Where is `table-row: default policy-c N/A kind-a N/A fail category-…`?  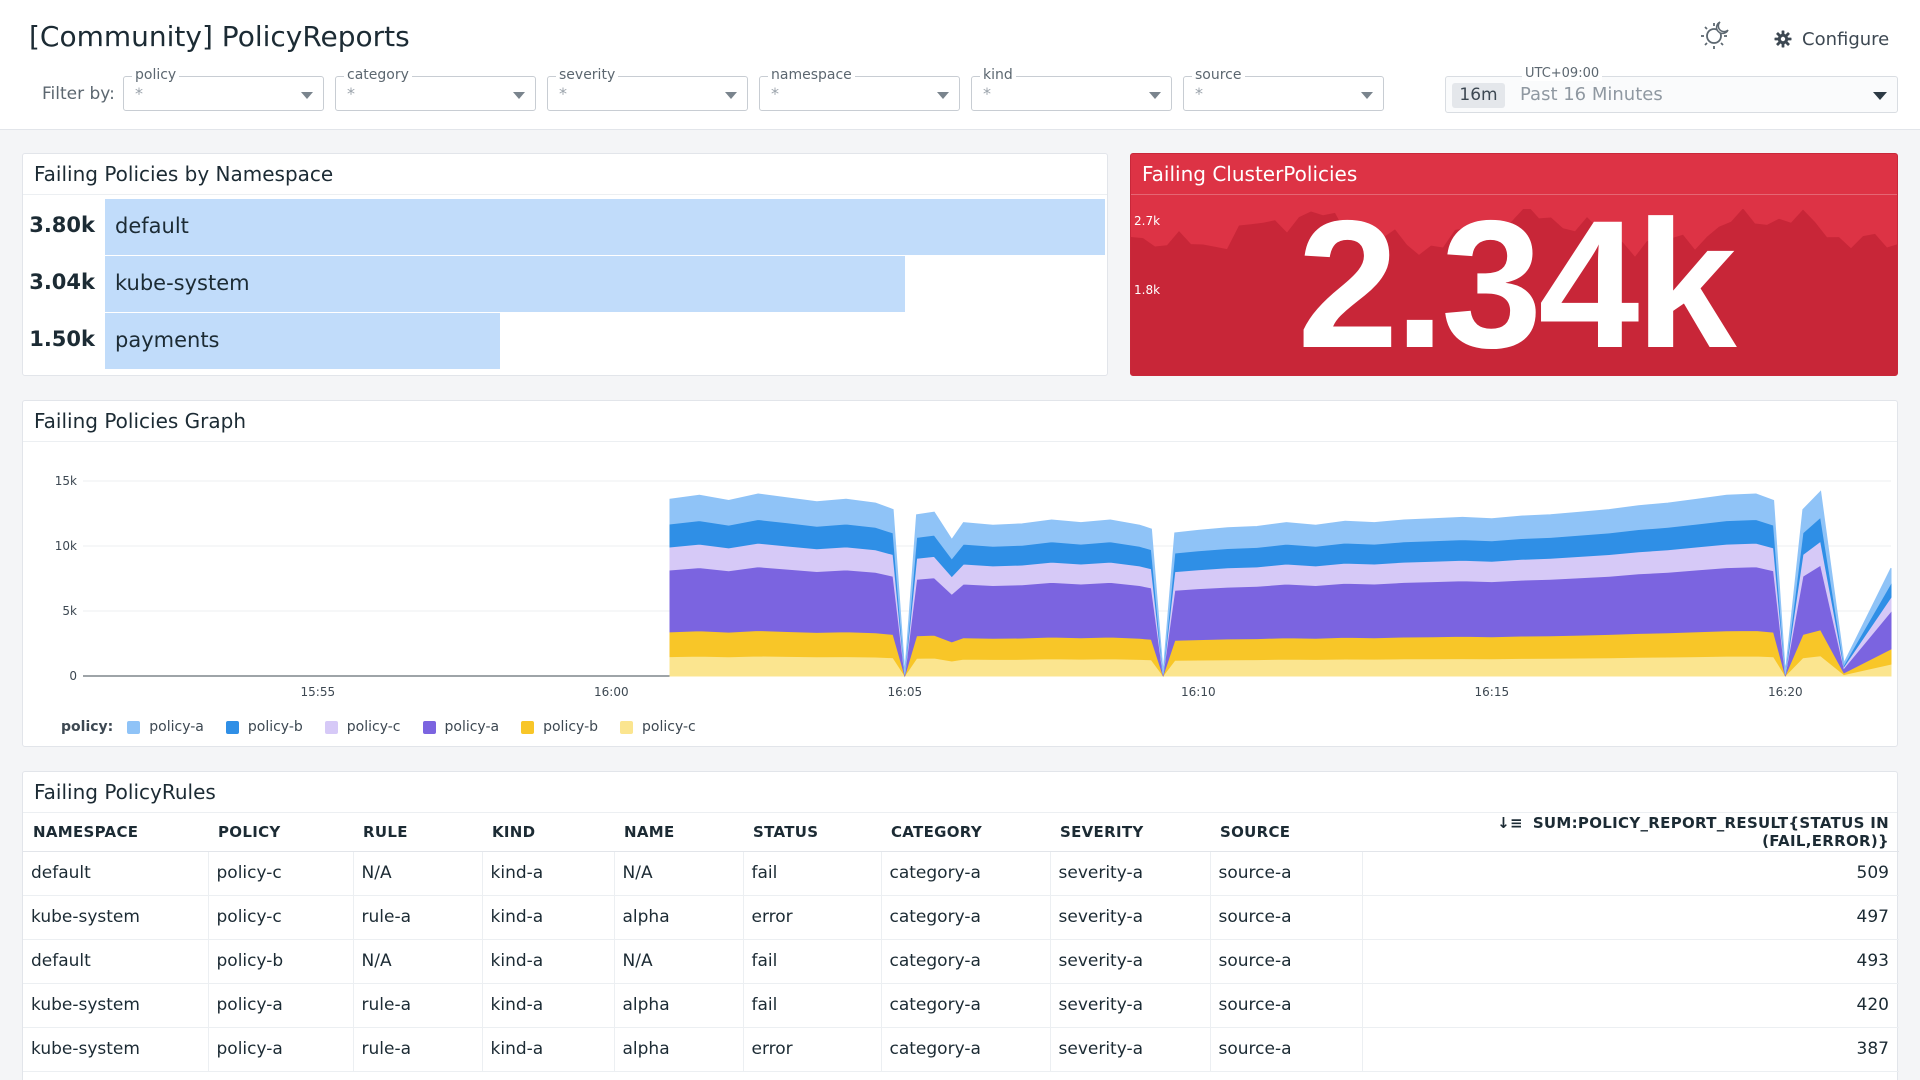
table-row: default policy-c N/A kind-a N/A fail category-… is located at coordinates (961, 873).